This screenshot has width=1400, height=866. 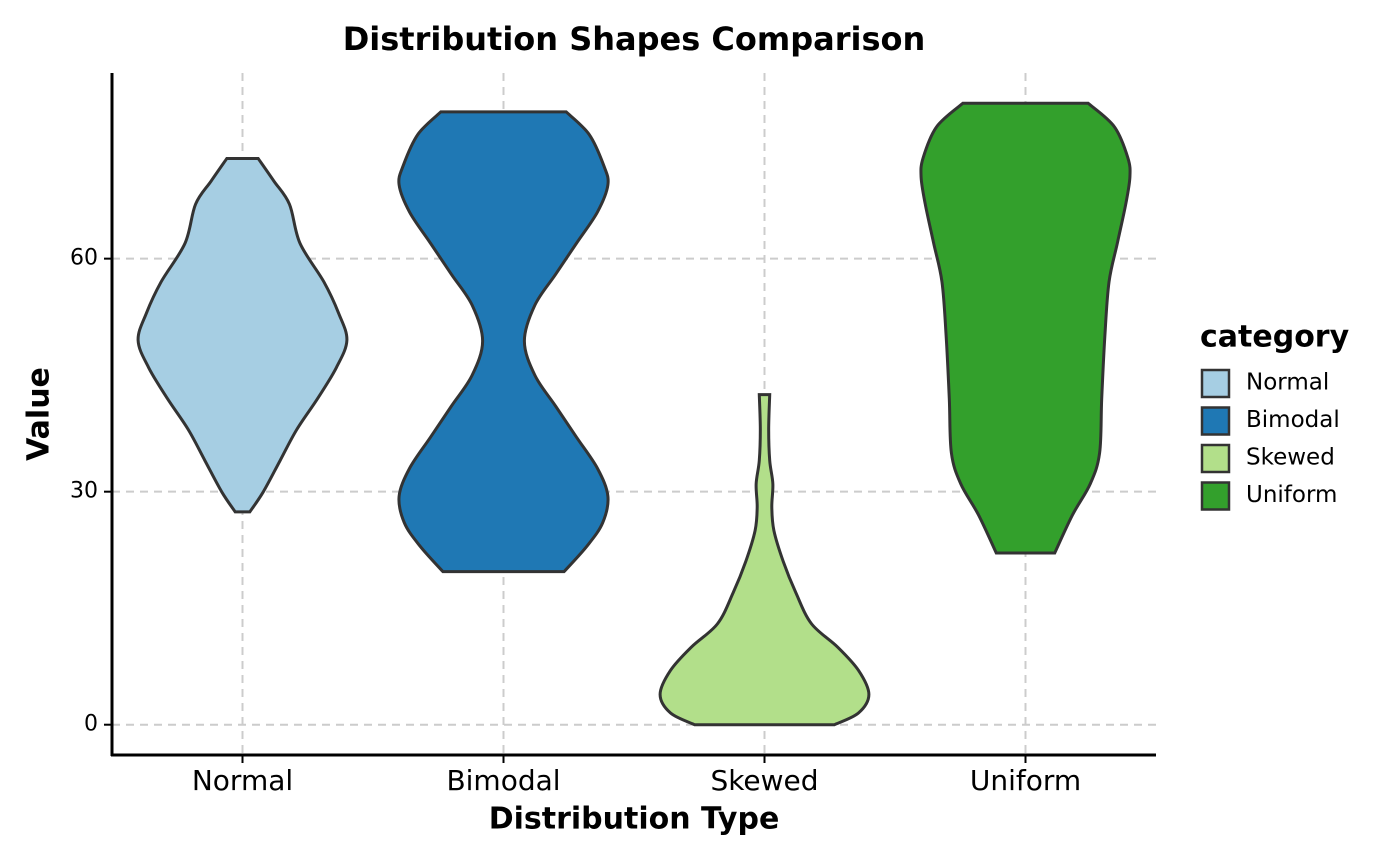 What do you see at coordinates (764, 780) in the screenshot?
I see `x-tick-label: Skewed` at bounding box center [764, 780].